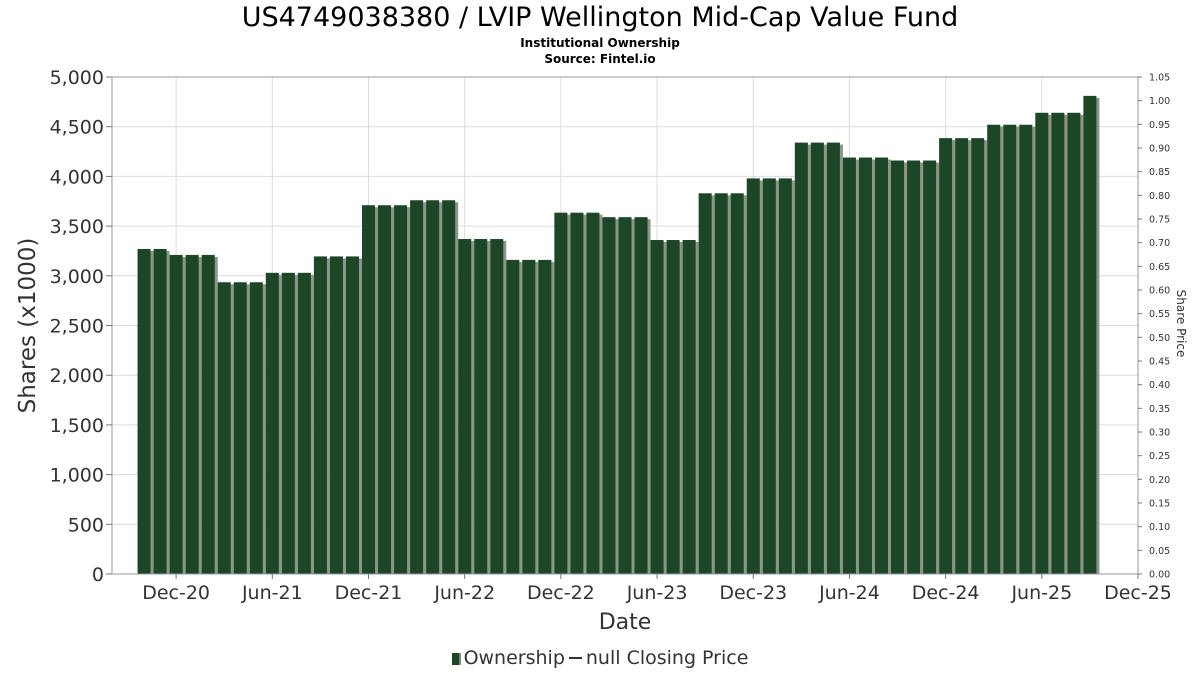 The height and width of the screenshot is (675, 1200). Describe the element at coordinates (77, 327) in the screenshot. I see `y-tick-label: 2,500` at that location.